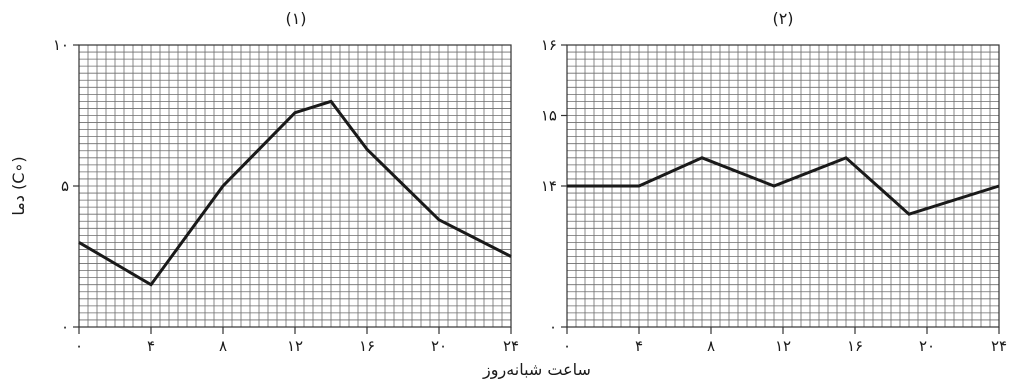 This screenshot has height=388, width=1010. Describe the element at coordinates (549, 186) in the screenshot. I see `y-tick-label: ۱۴` at that location.